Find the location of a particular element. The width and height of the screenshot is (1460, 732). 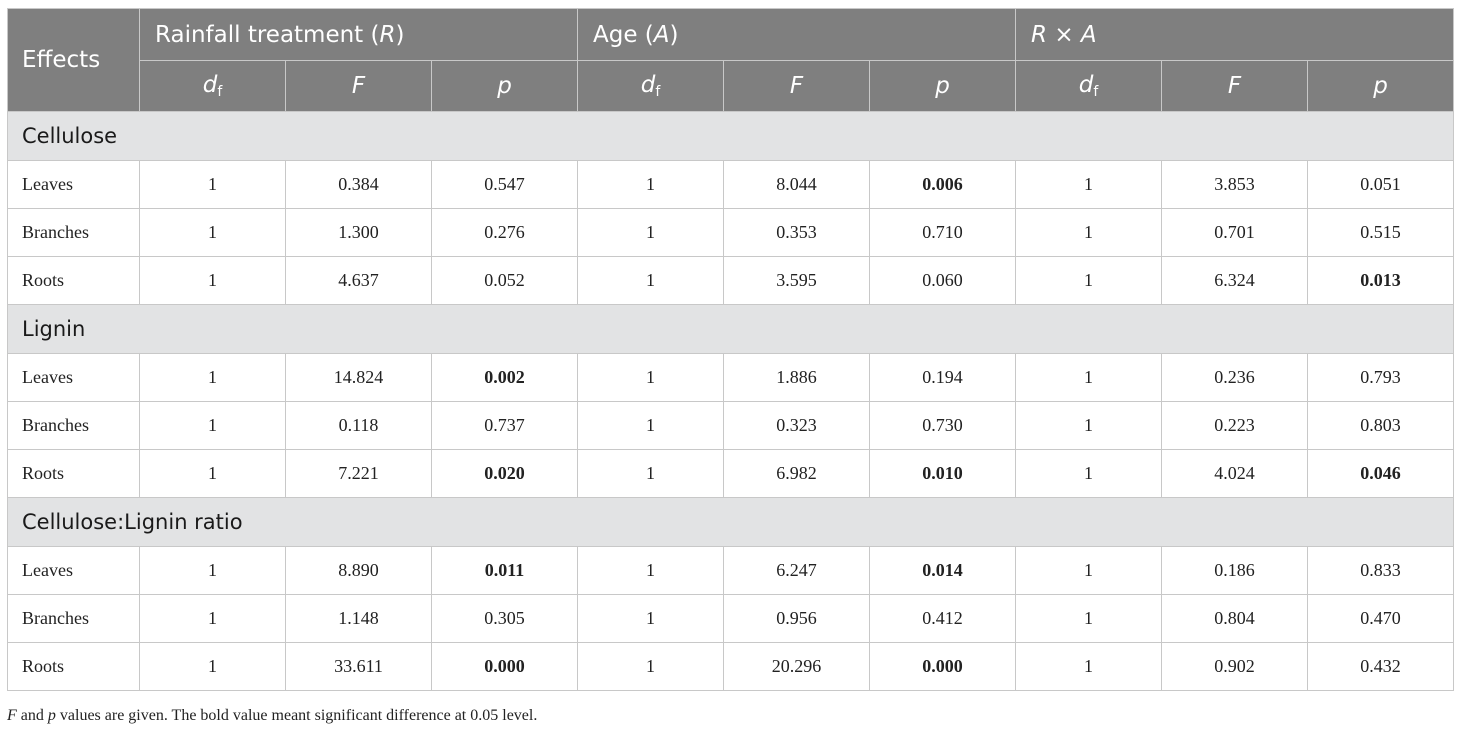

table-cell: 0.833 is located at coordinates (1381, 570).